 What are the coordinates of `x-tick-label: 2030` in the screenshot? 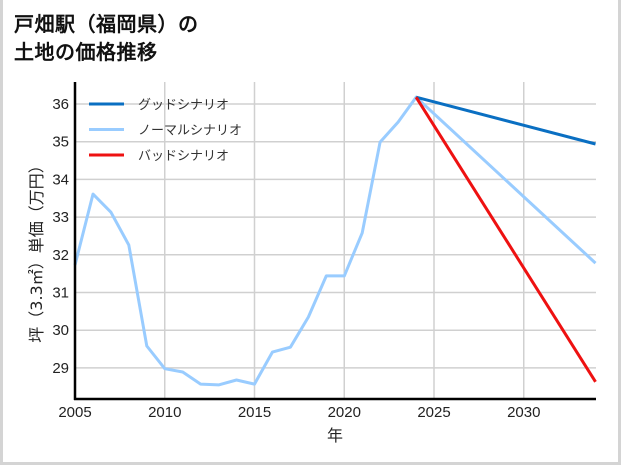 It's located at (523, 412).